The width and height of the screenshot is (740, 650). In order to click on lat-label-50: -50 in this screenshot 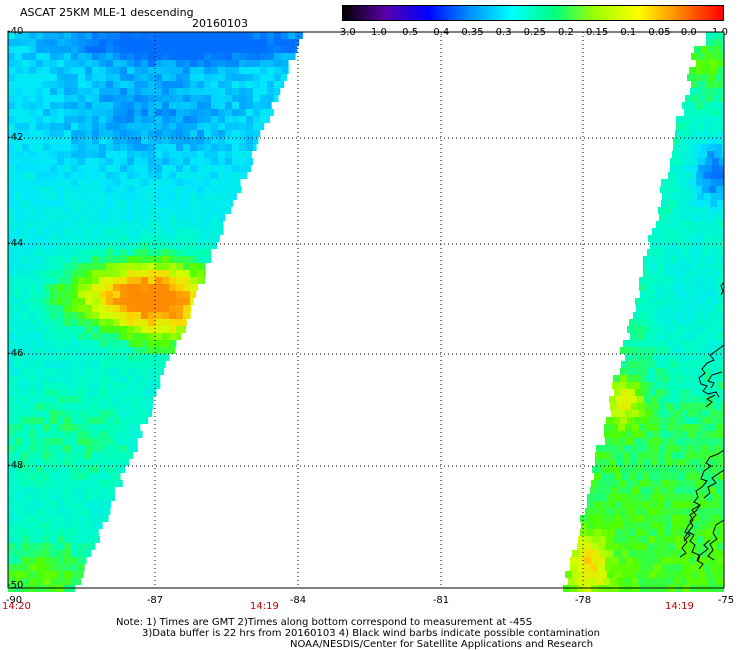, I will do `click(15, 585)`.